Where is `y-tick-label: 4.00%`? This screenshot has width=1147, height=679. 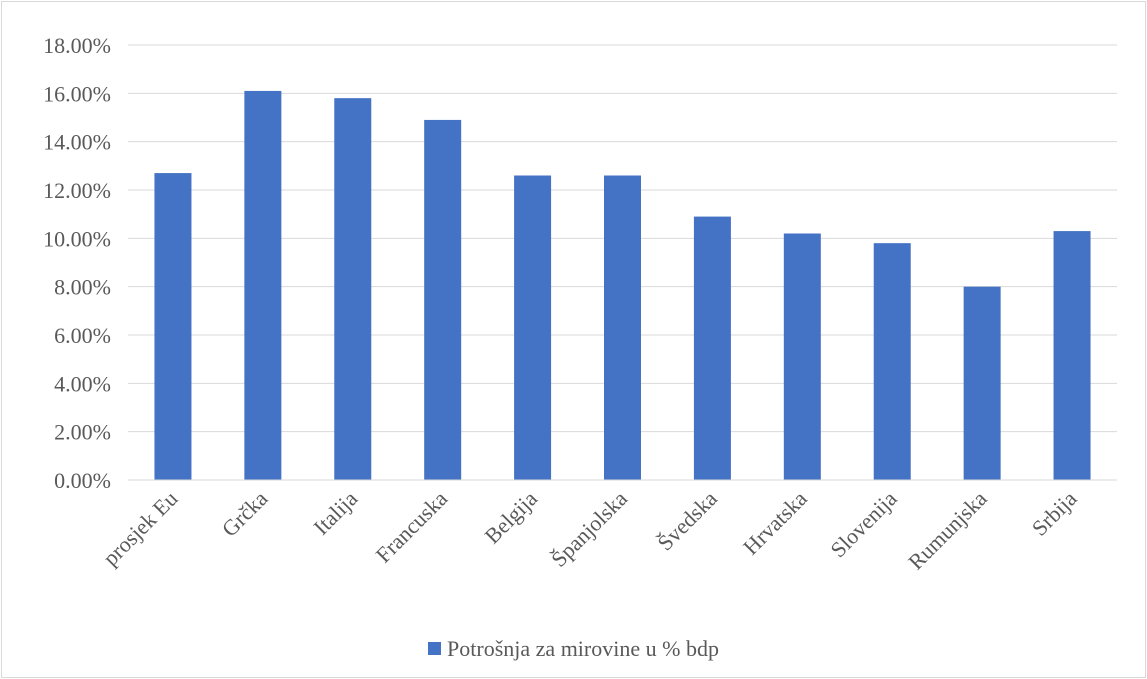
y-tick-label: 4.00% is located at coordinates (82, 383).